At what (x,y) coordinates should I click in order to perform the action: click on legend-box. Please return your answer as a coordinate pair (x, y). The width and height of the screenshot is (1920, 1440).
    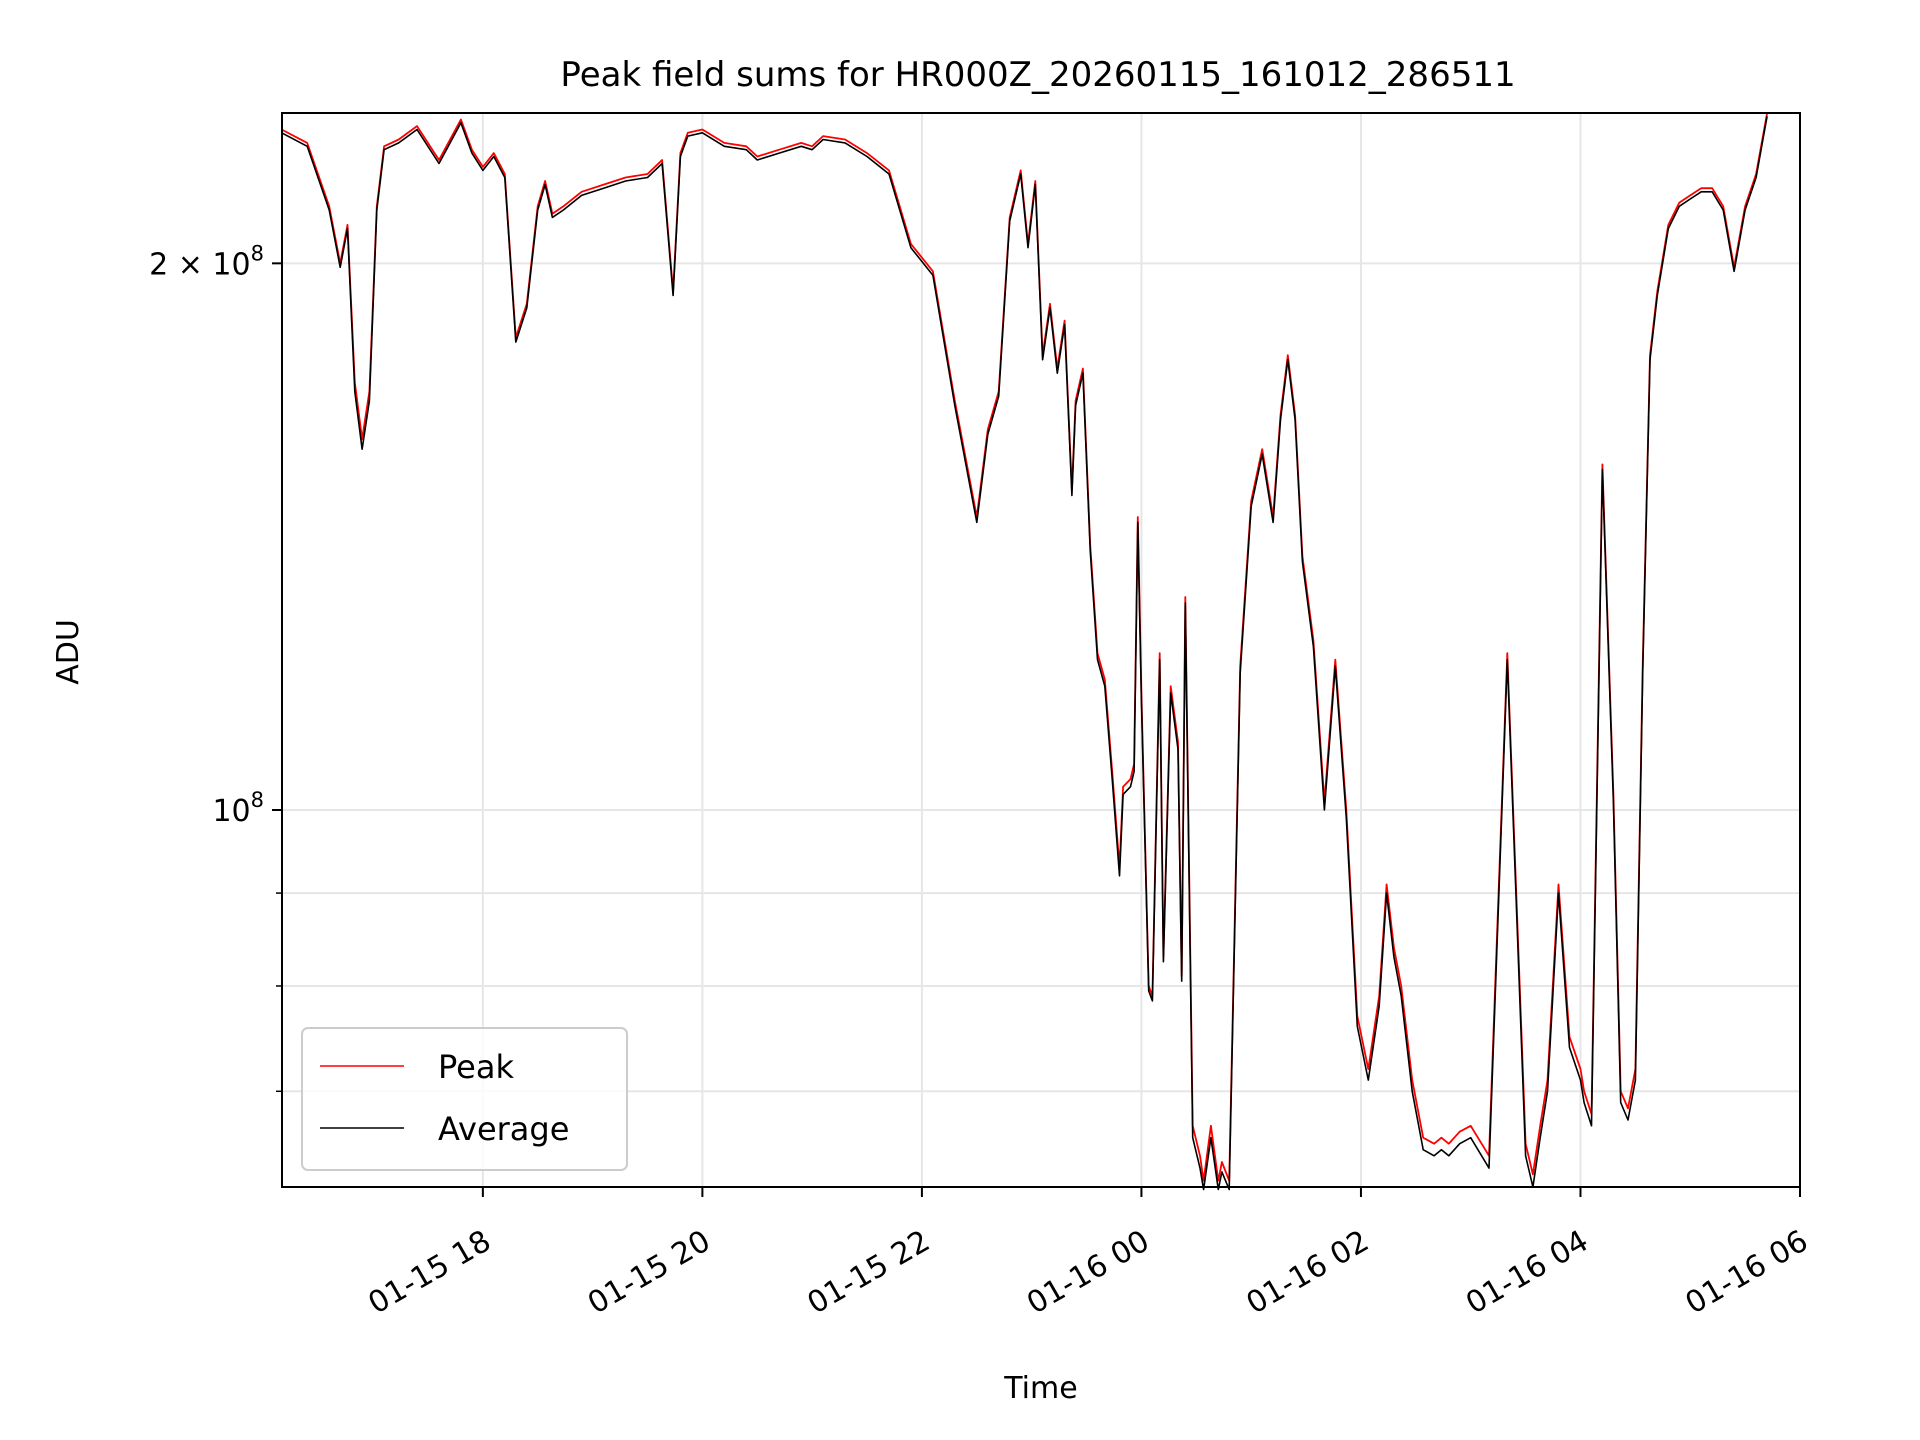
    Looking at the image, I should click on (464, 1099).